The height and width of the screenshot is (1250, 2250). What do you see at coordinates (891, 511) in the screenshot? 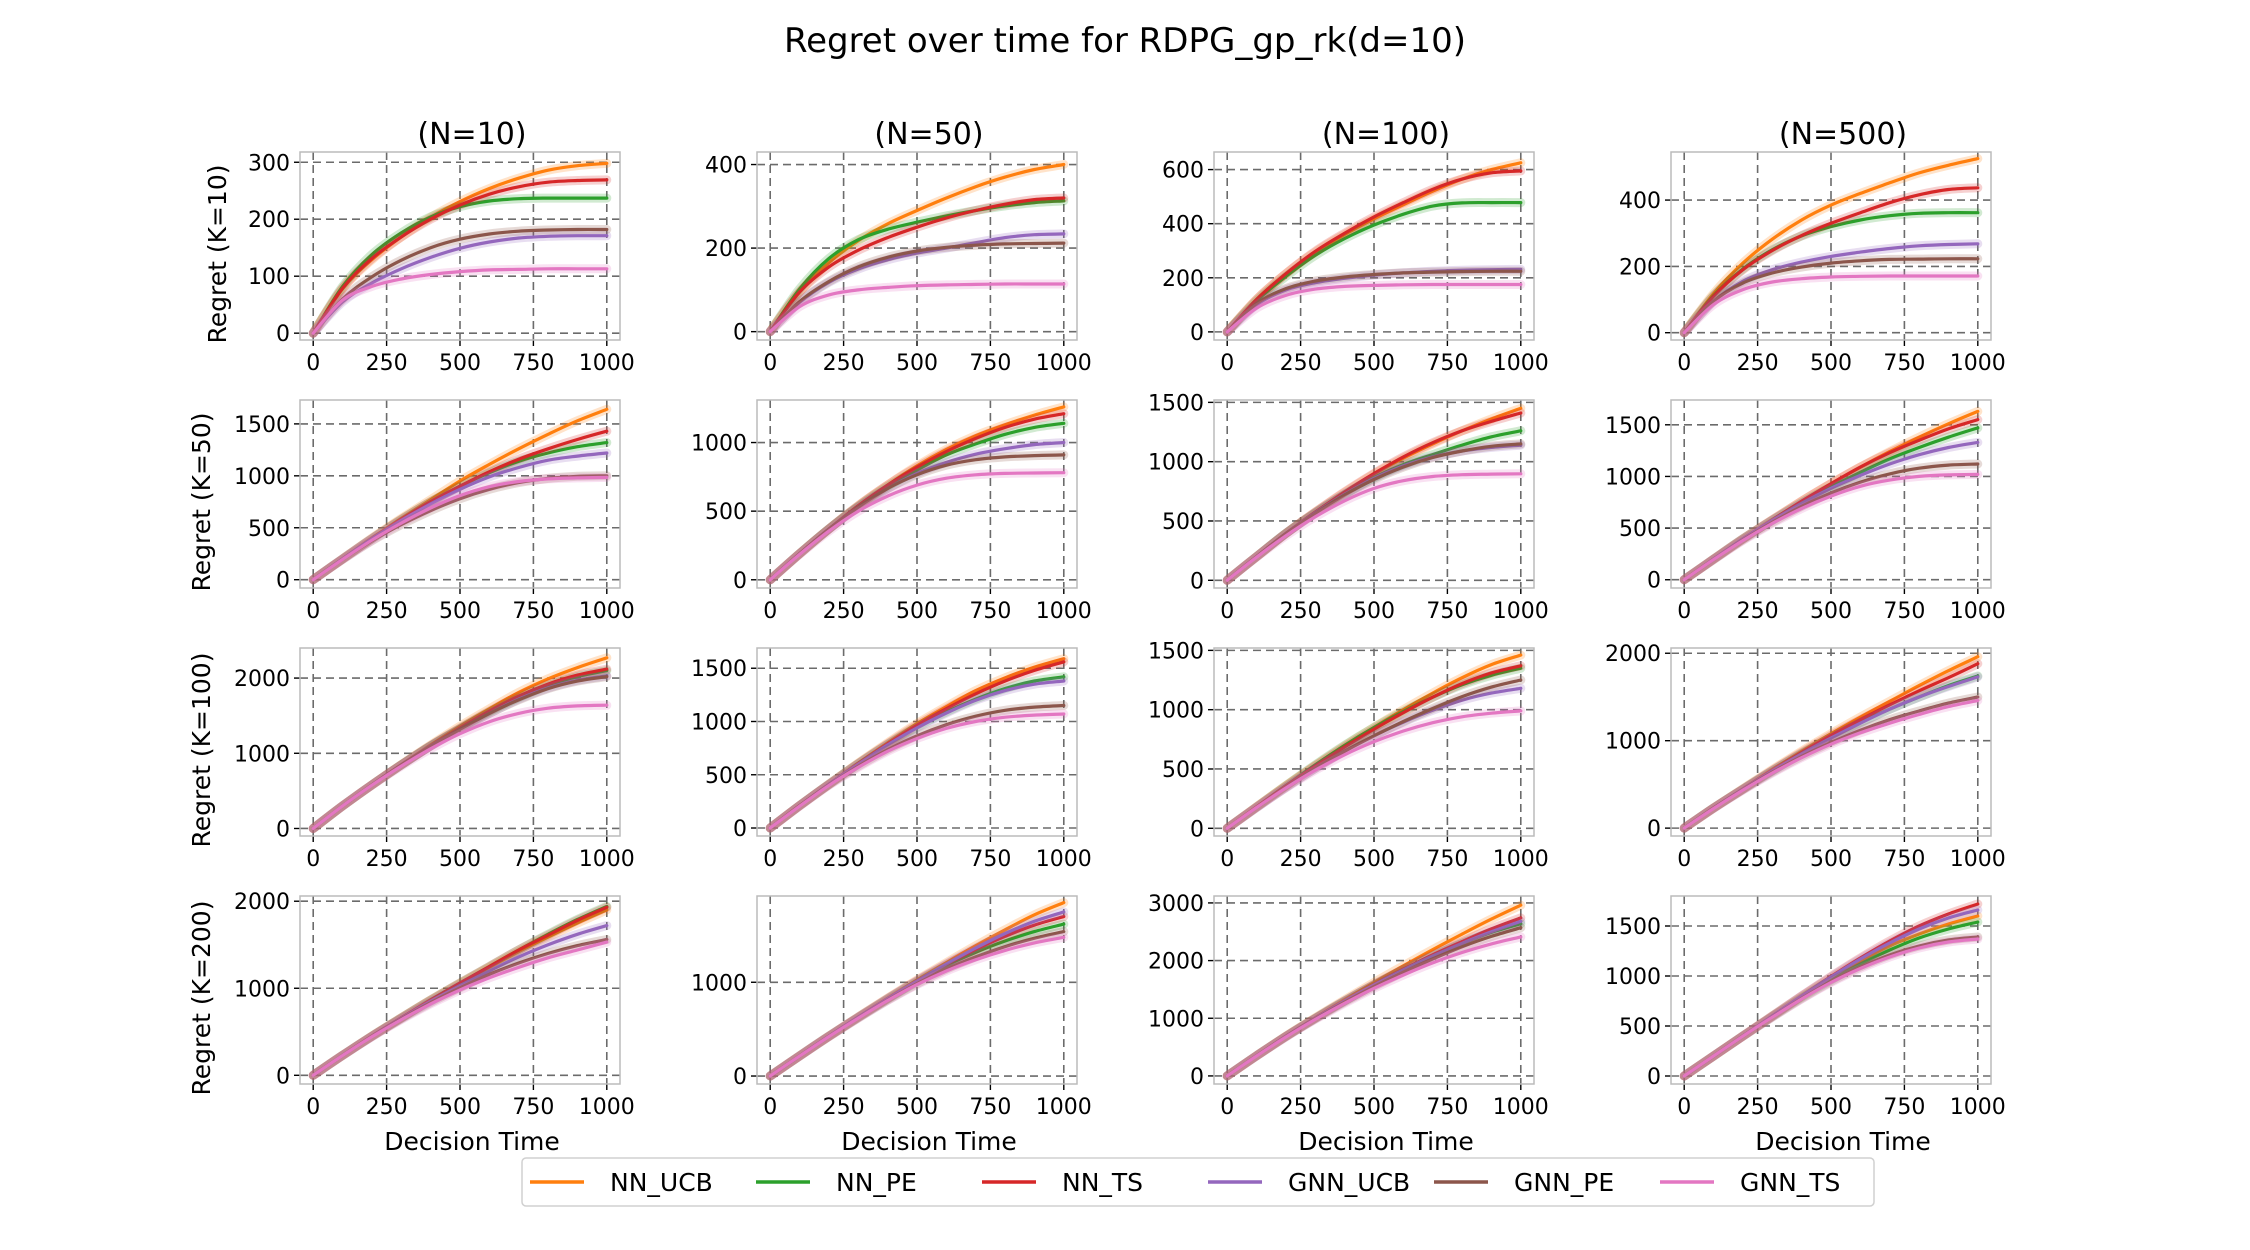
I see `subplot-r2-c2: 0 250 500 750 1000 0 500 1000` at bounding box center [891, 511].